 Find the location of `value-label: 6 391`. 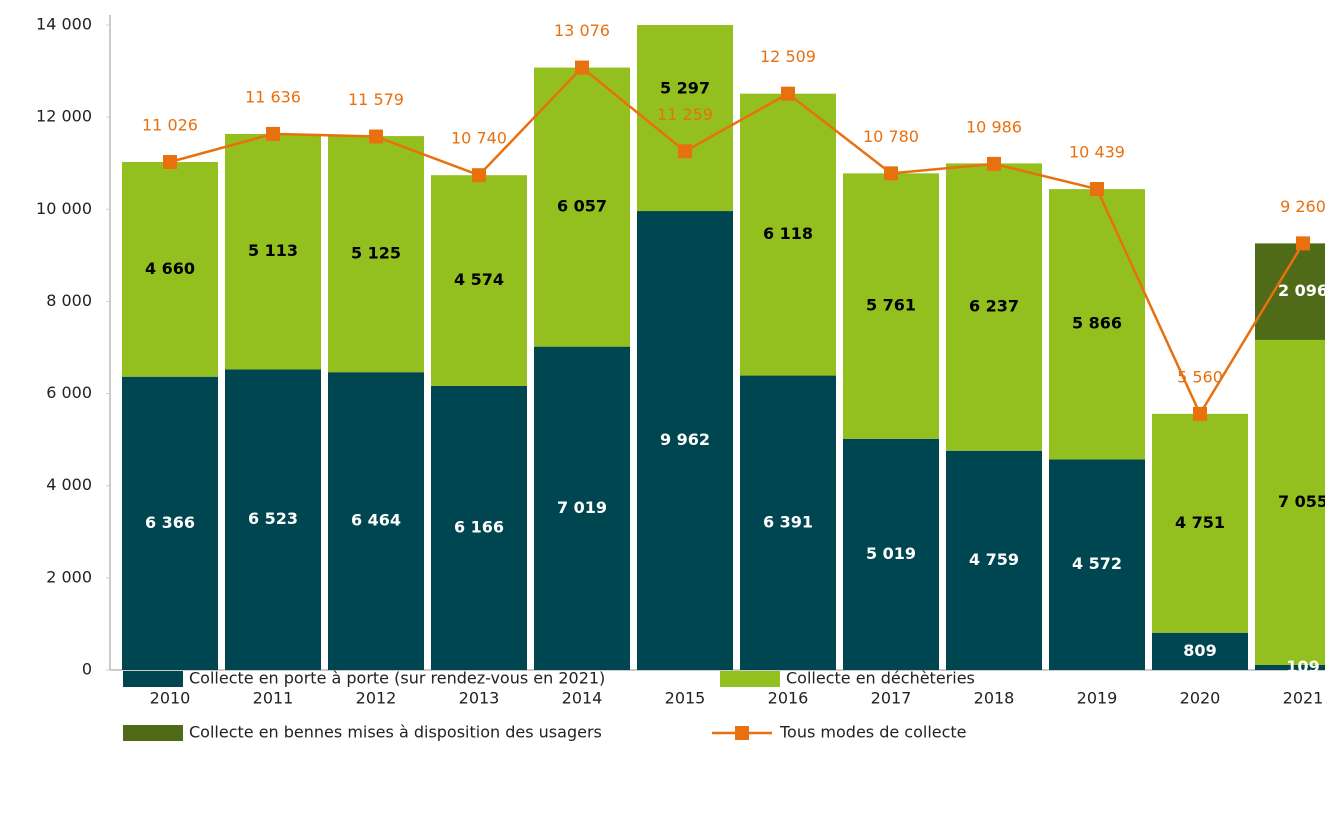

value-label: 6 391 is located at coordinates (788, 521).